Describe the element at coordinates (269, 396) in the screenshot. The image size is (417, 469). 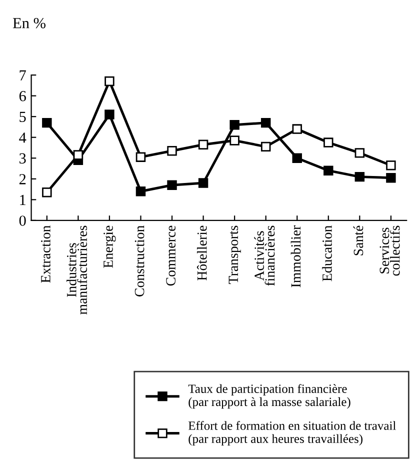
I see `legend-label: Taux de participation financière (par rapport à la masse salariale)` at that location.